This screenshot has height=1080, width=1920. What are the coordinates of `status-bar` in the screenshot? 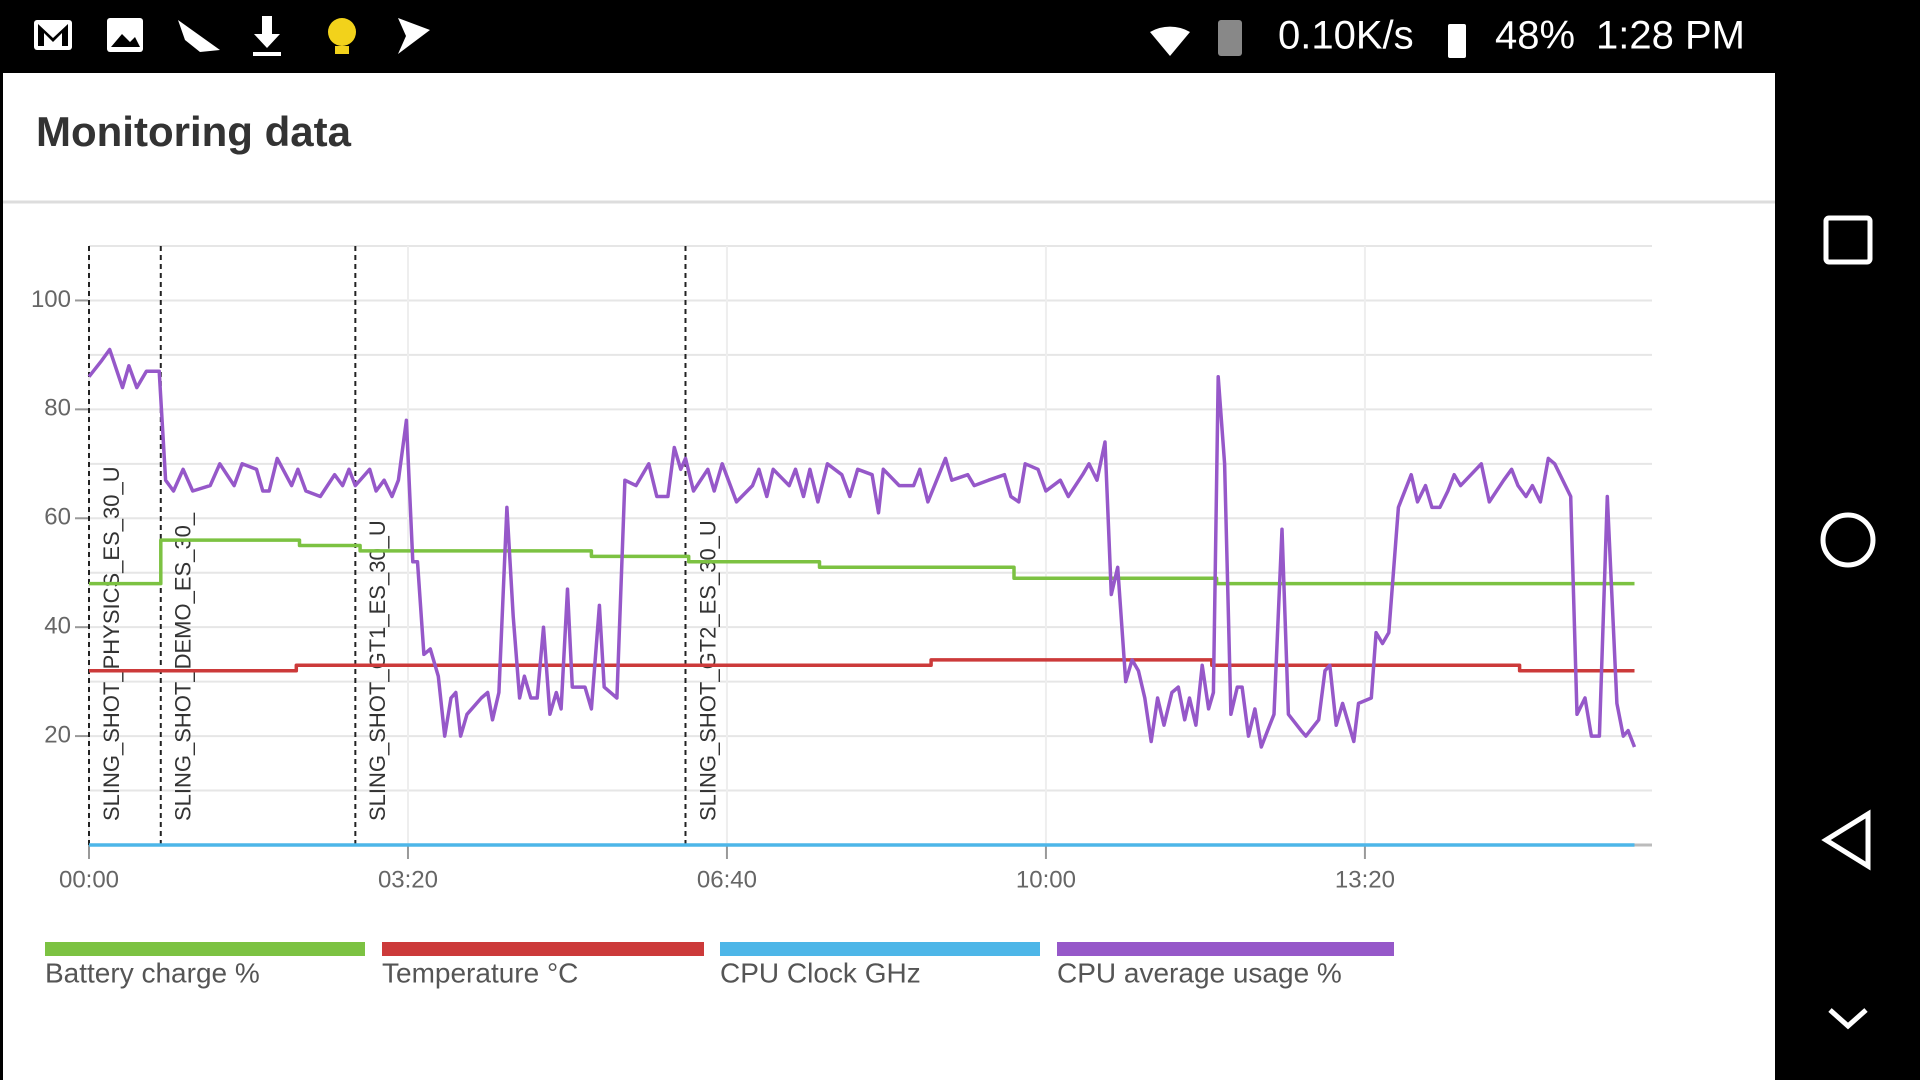 It's located at (960, 35).